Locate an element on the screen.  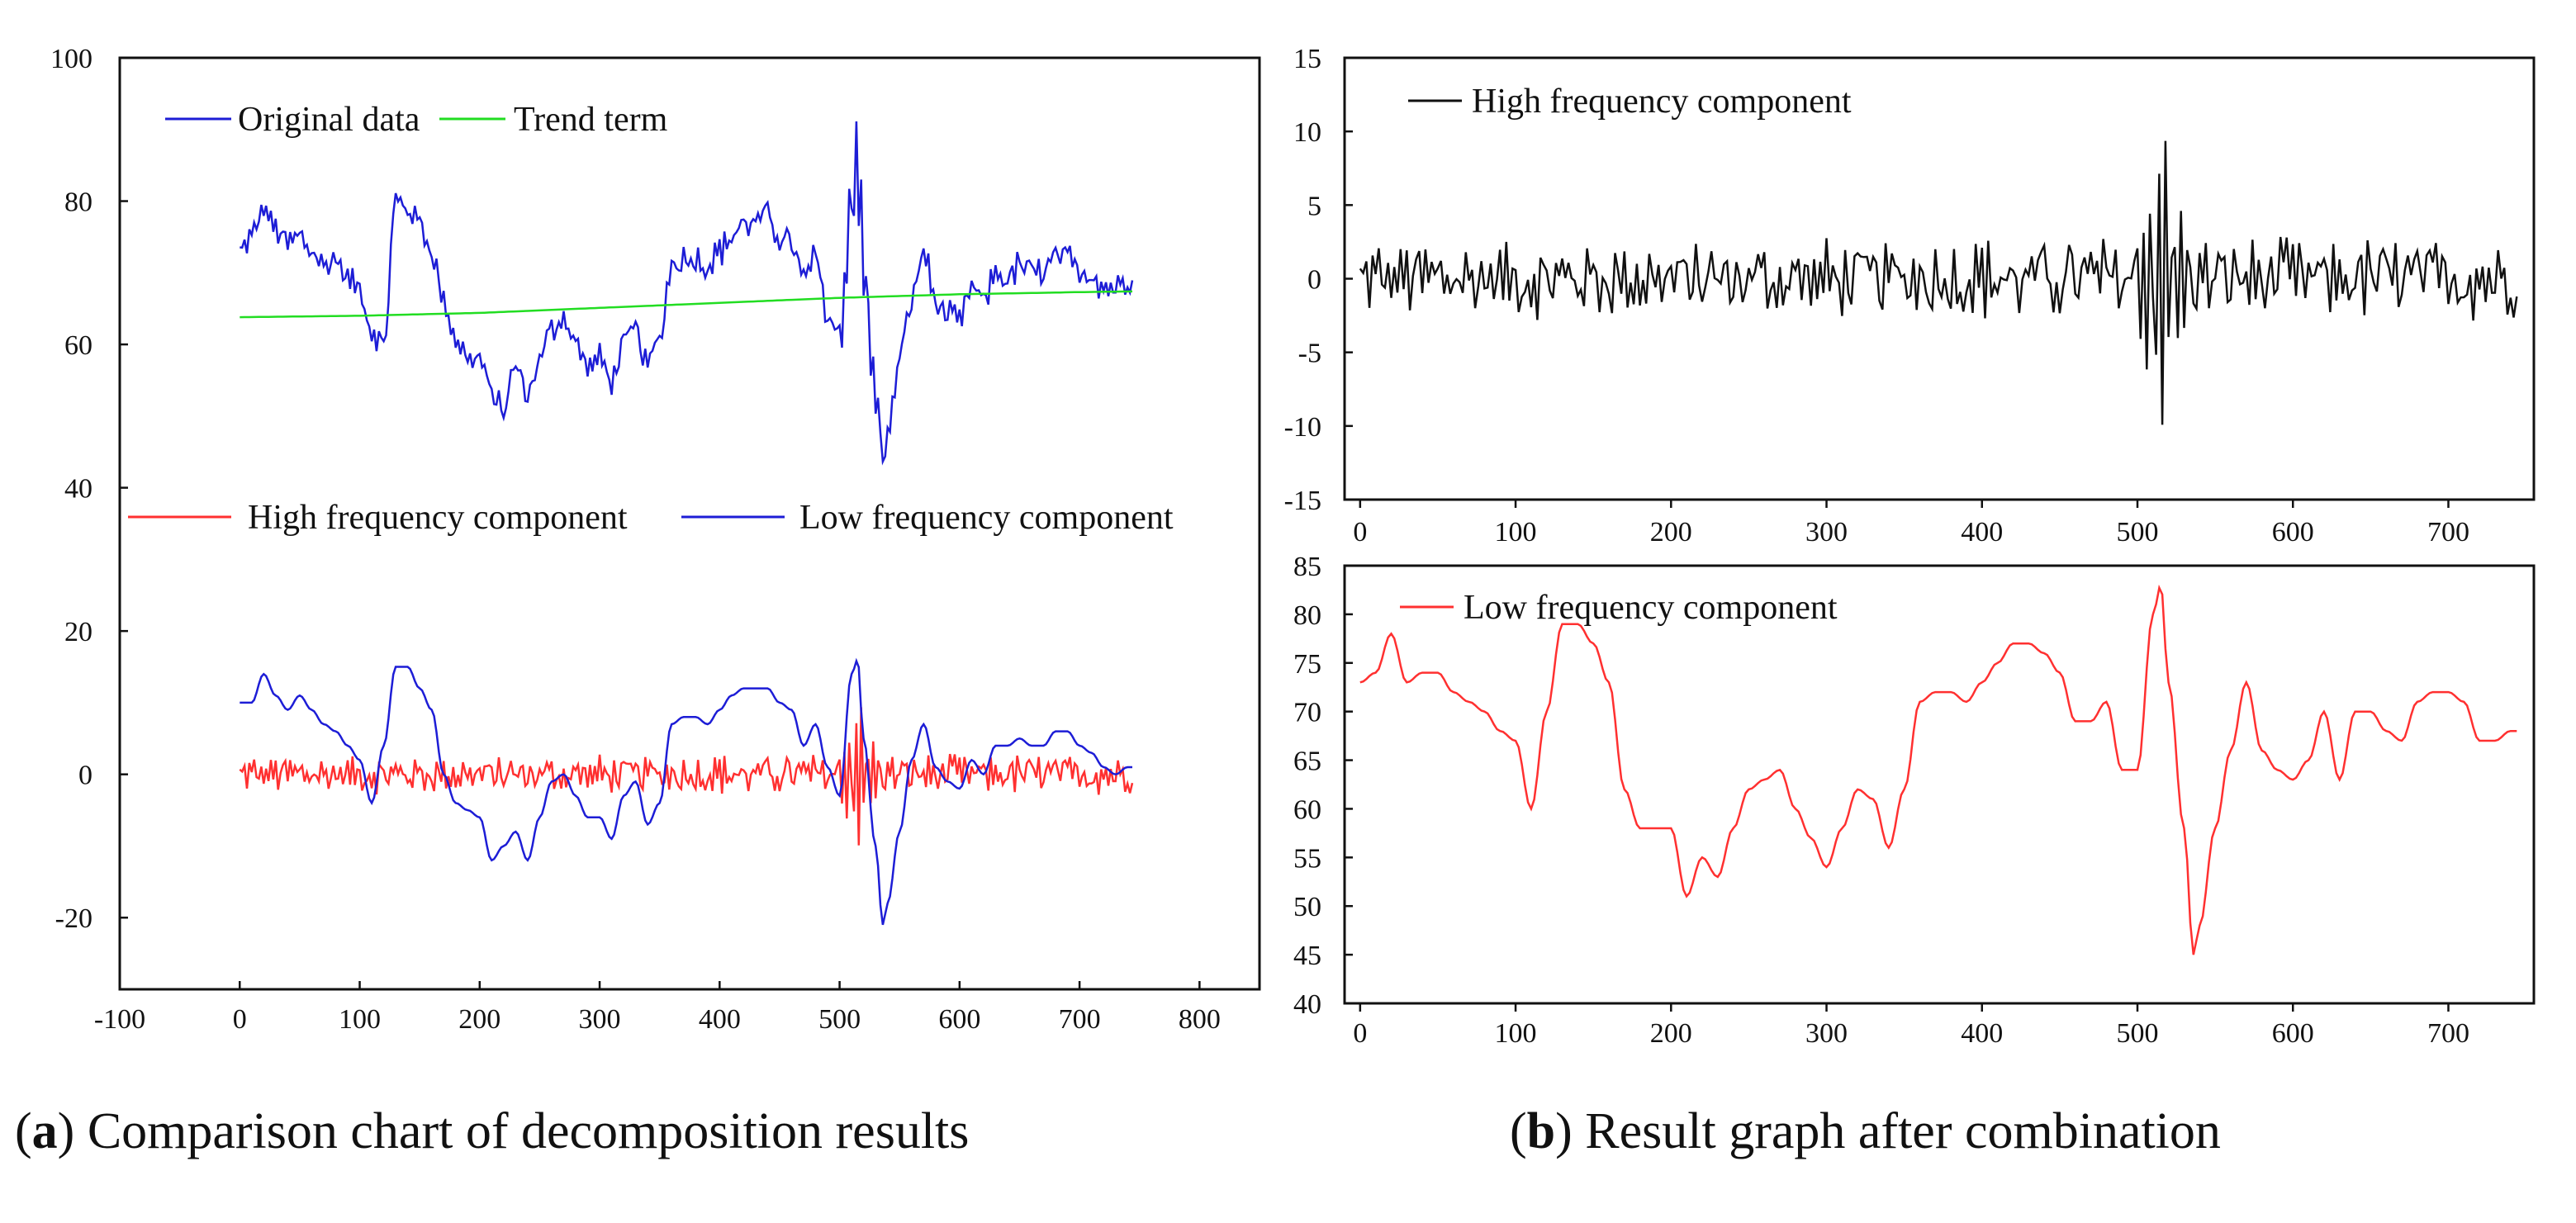
chart-b-bottom-legend: Low frequency component is located at coordinates (1619, 608).